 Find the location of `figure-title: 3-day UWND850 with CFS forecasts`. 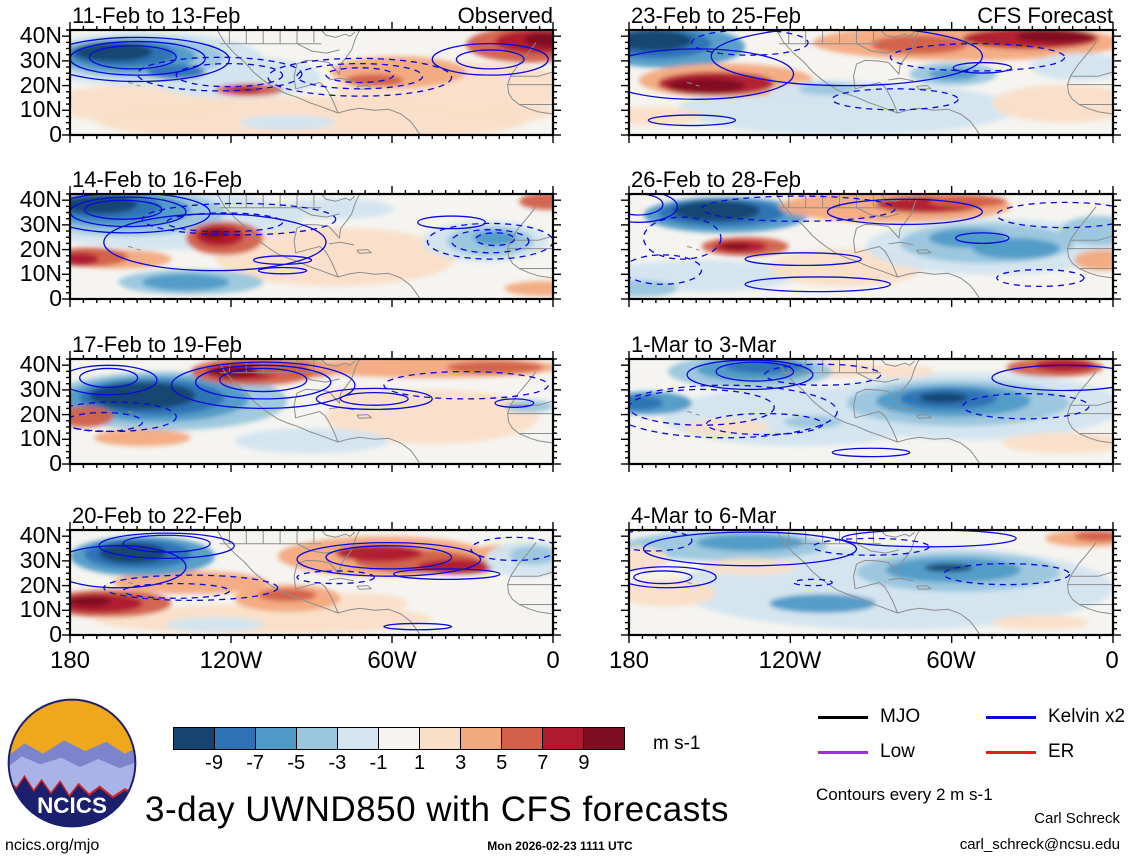

figure-title: 3-day UWND850 with CFS forecasts is located at coordinates (437, 809).